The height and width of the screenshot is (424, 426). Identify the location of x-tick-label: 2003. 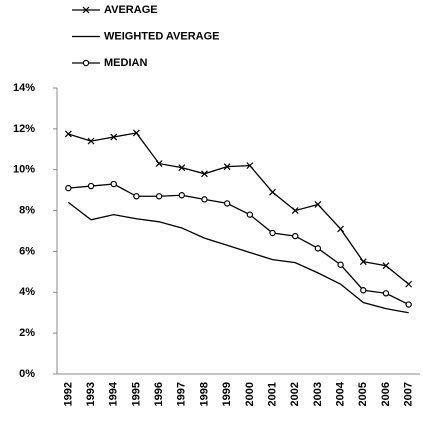
(318, 394).